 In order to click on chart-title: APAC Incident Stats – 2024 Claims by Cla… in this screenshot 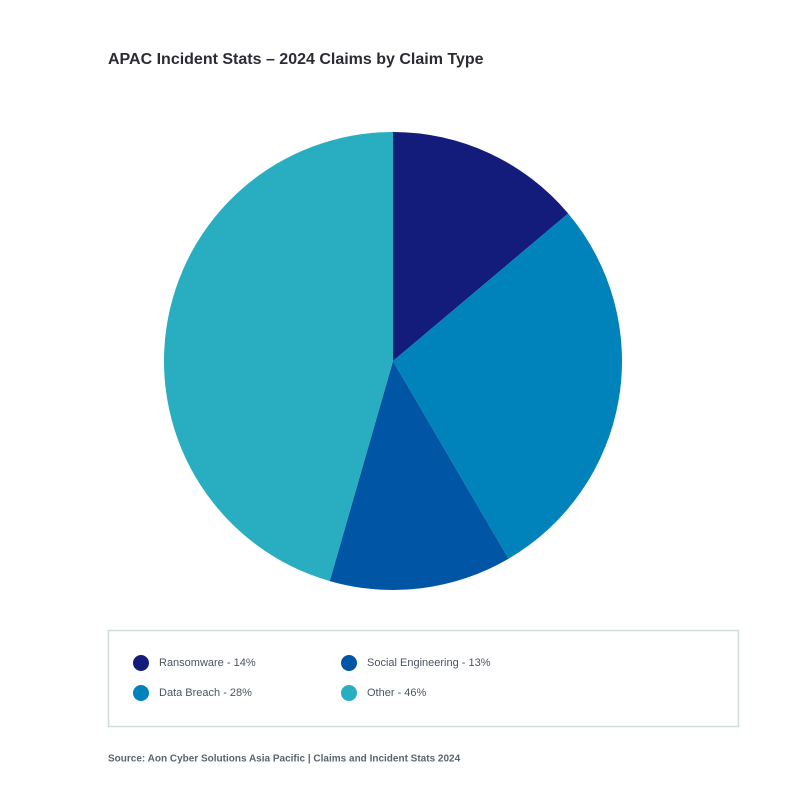, I will do `click(296, 59)`.